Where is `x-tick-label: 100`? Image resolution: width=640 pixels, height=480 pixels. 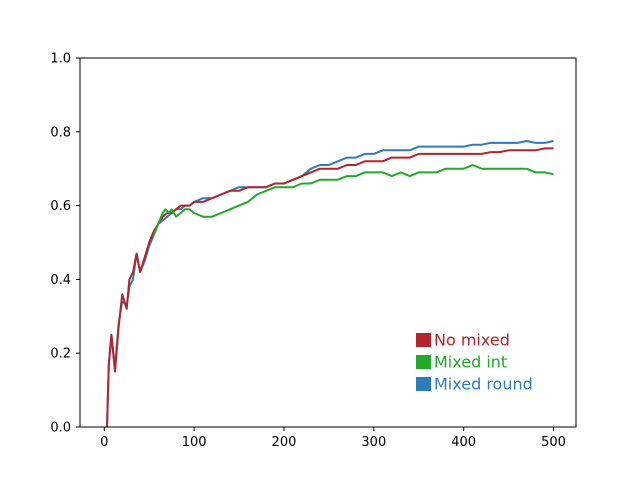 x-tick-label: 100 is located at coordinates (194, 442).